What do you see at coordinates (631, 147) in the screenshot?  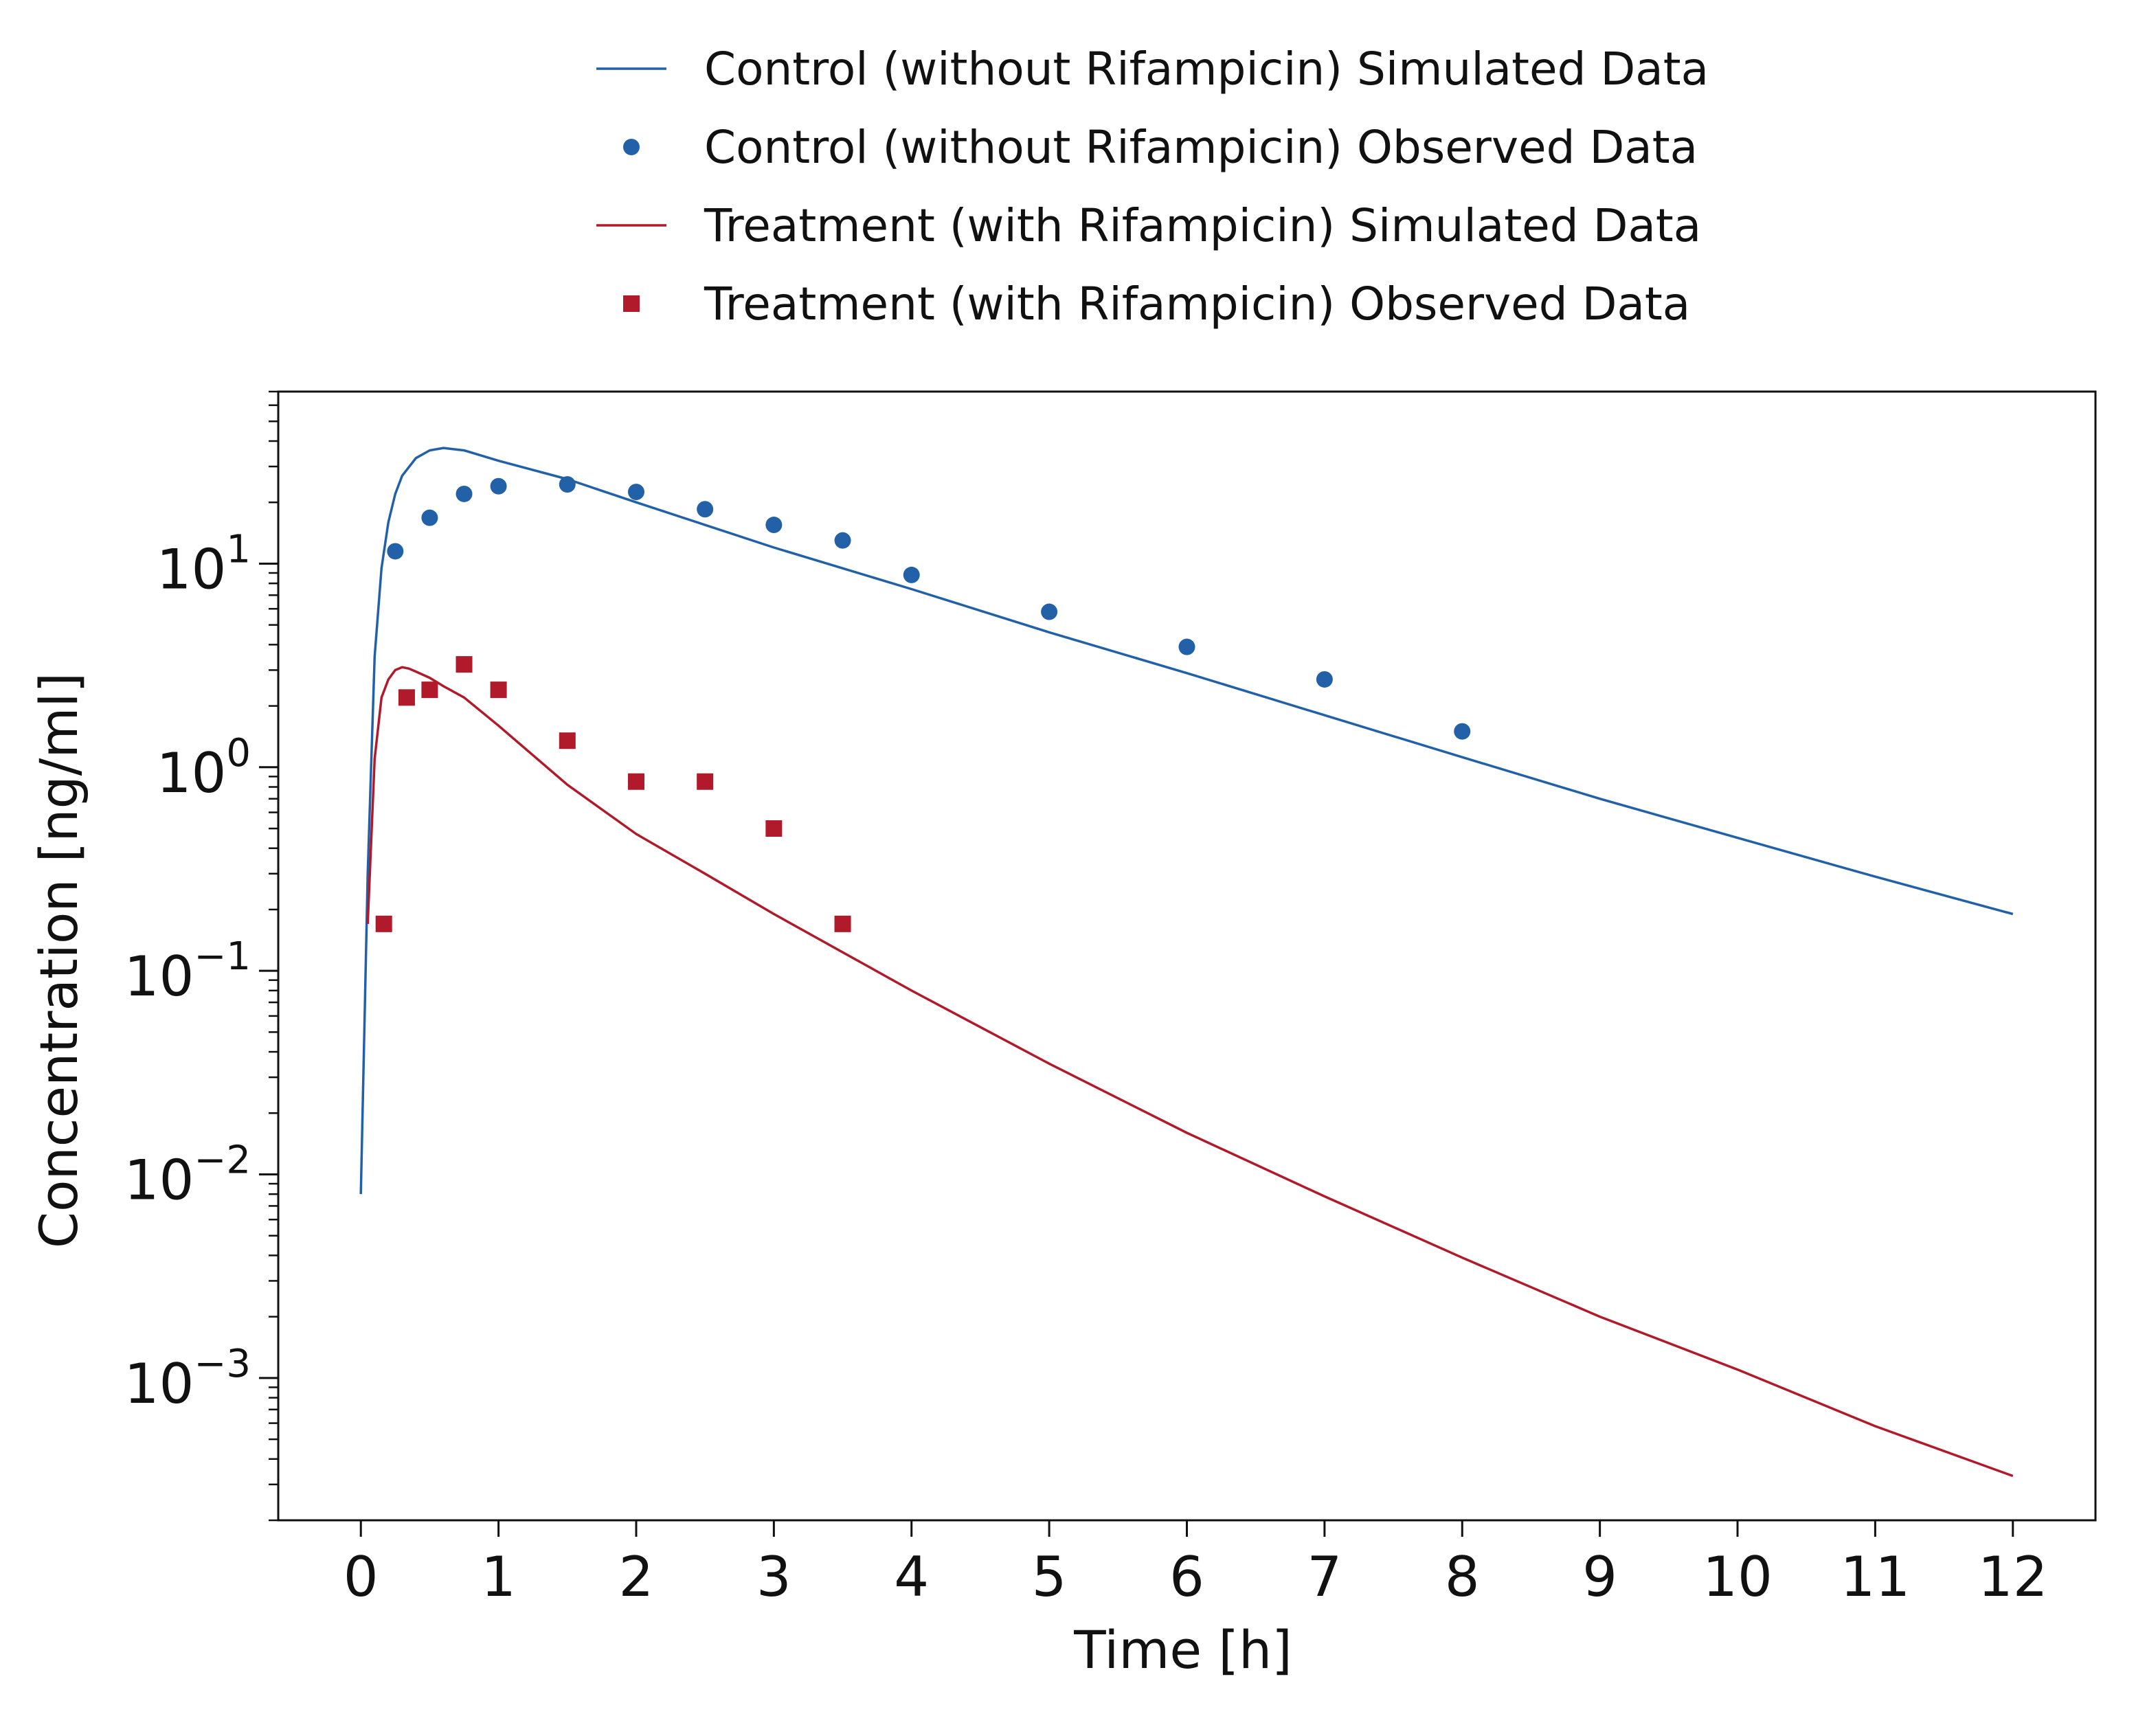 I see `legend-circle-swatch` at bounding box center [631, 147].